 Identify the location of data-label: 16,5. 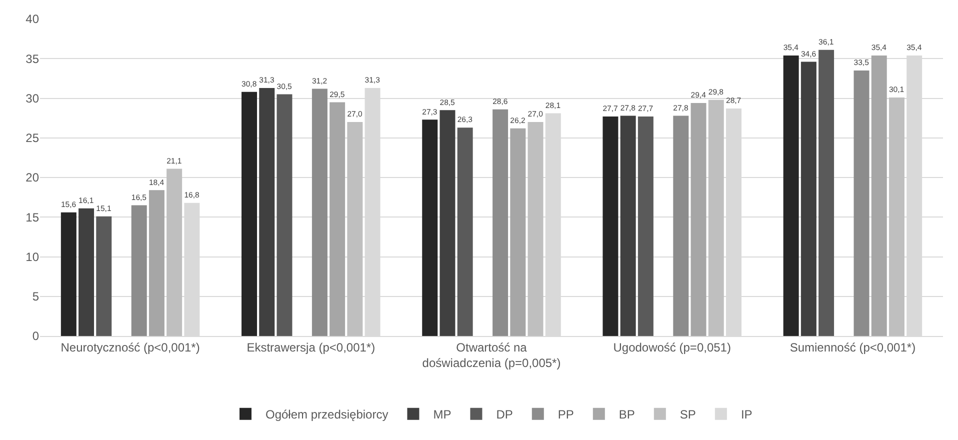
(138, 197).